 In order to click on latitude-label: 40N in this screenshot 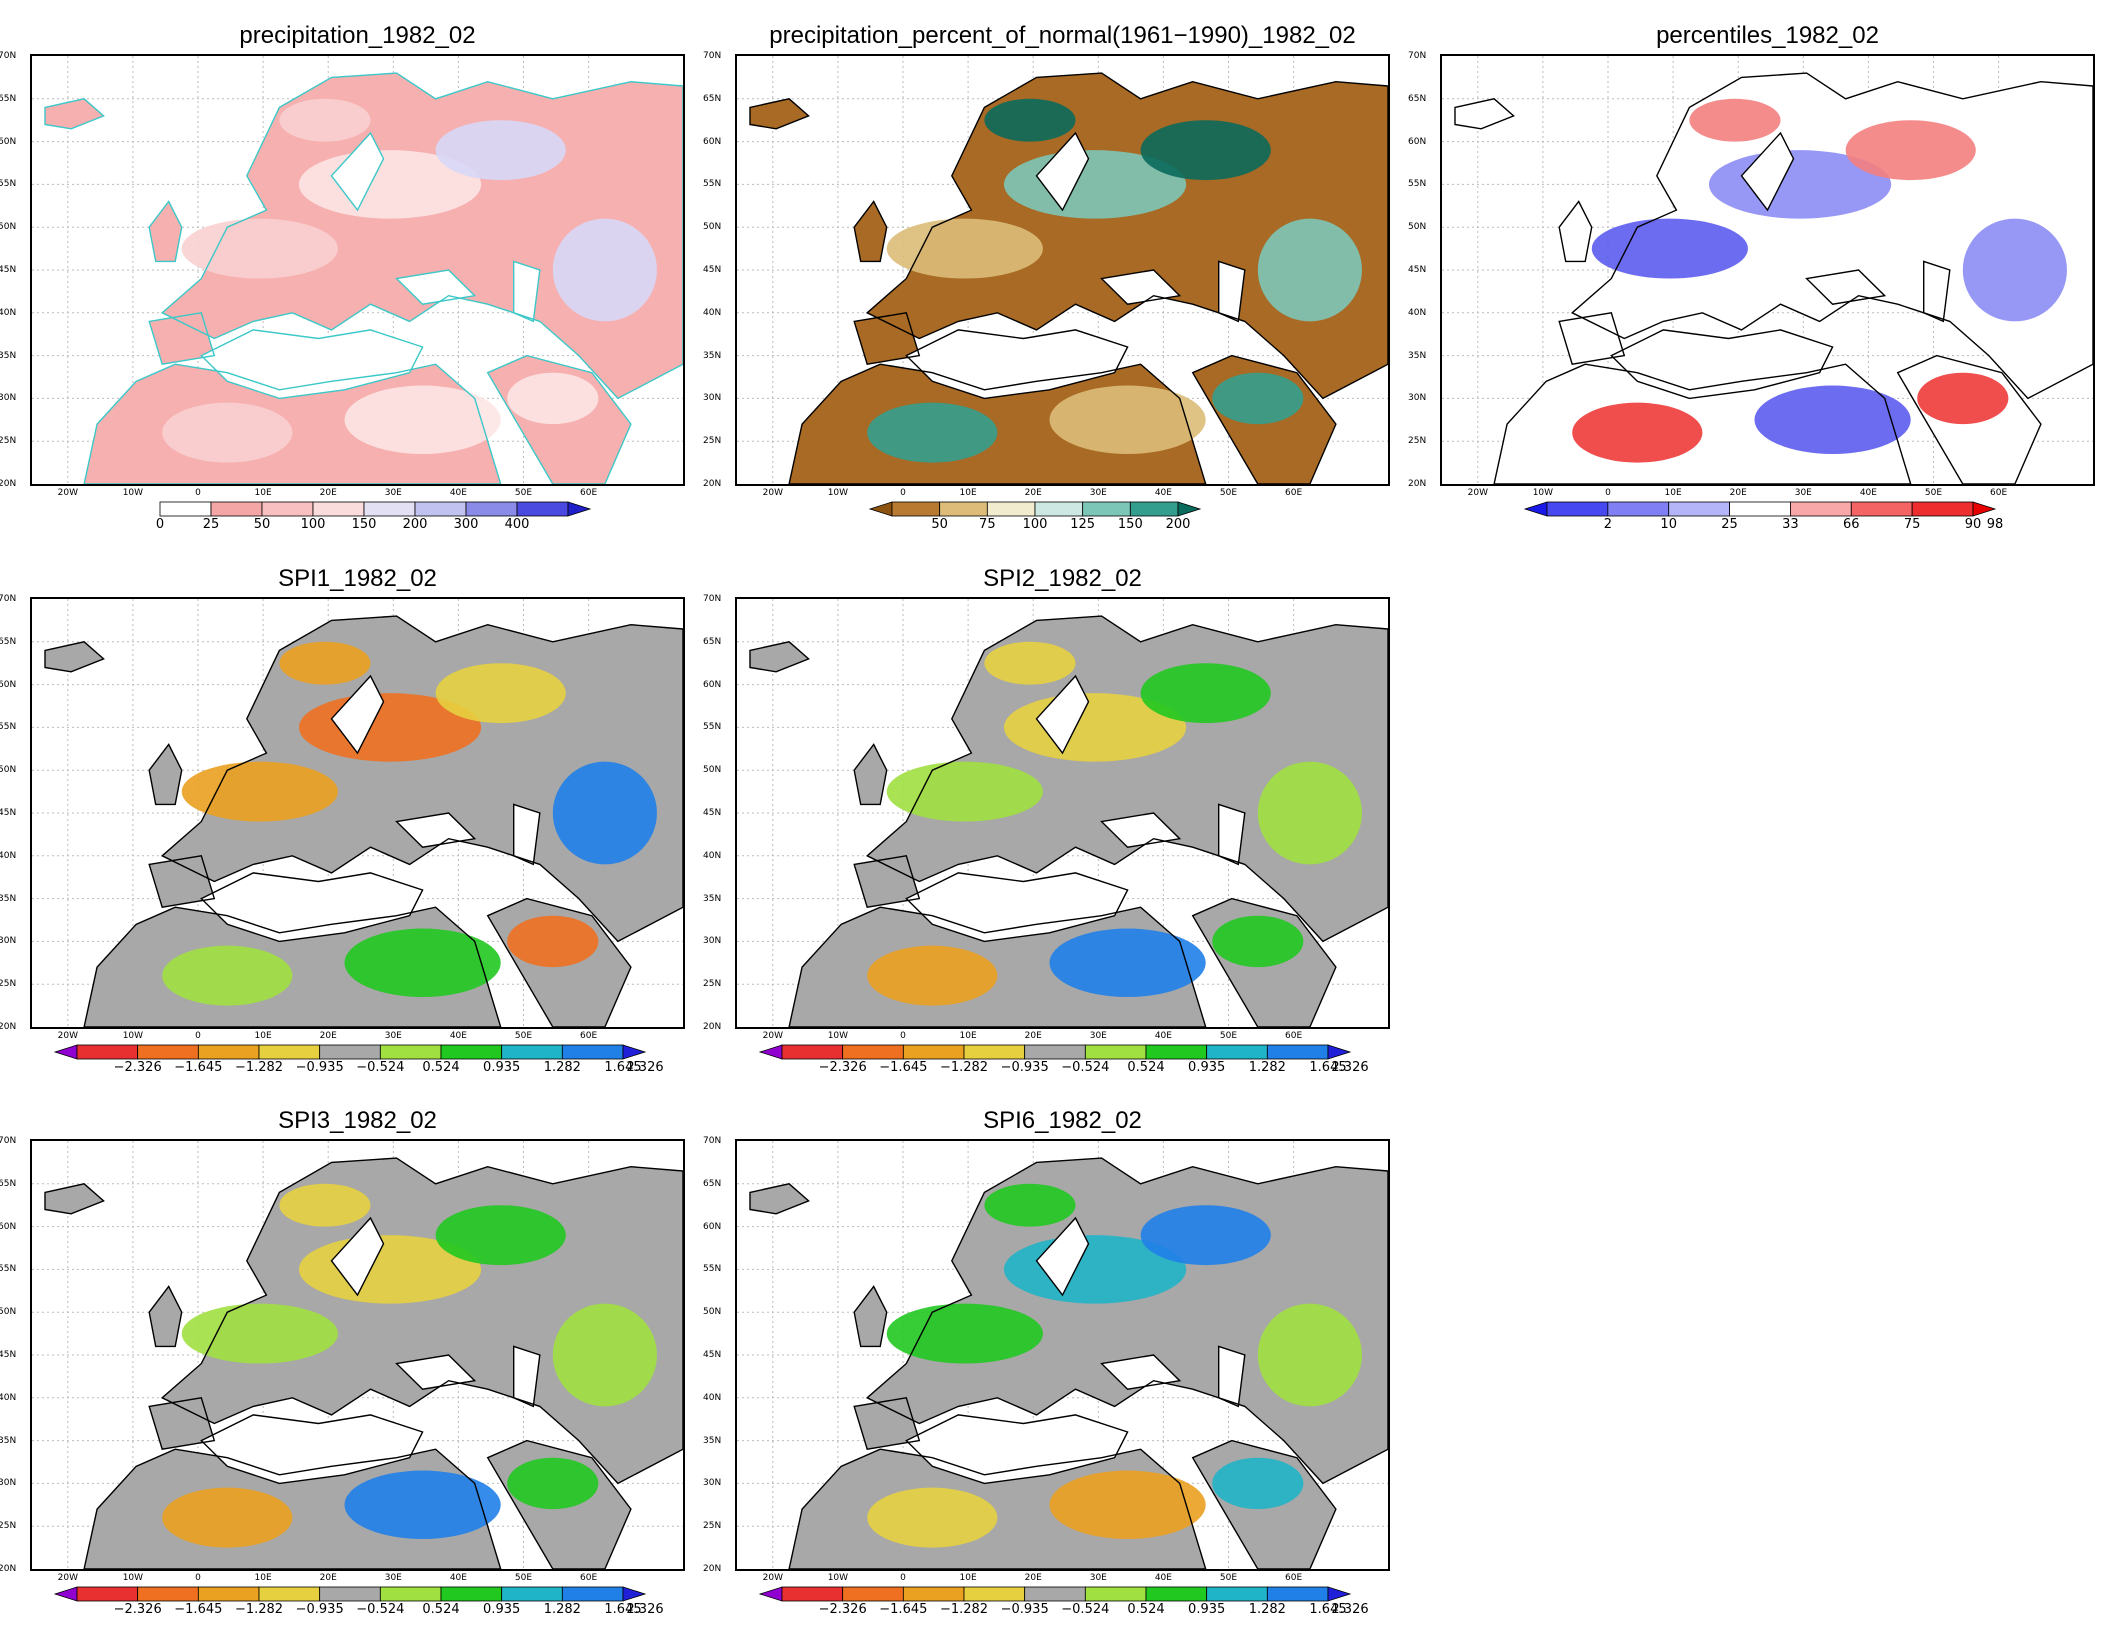, I will do `click(1417, 312)`.